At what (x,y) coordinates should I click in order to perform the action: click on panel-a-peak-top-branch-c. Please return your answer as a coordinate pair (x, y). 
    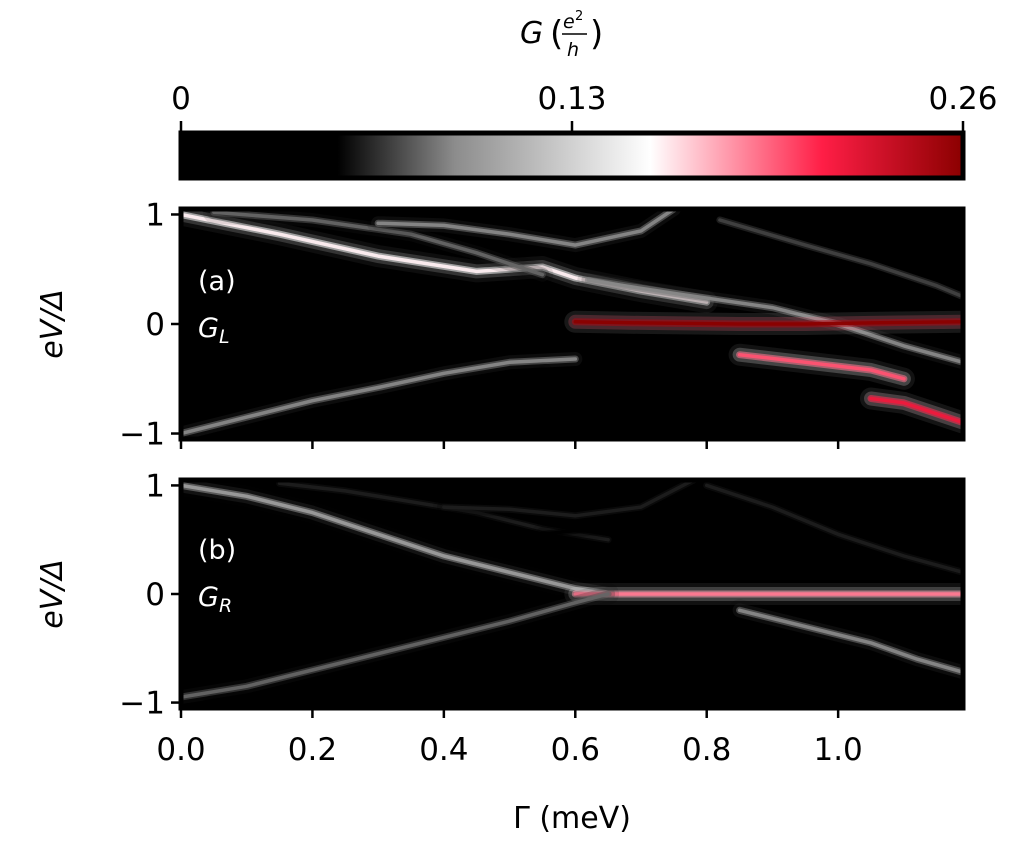
    Looking at the image, I should click on (526, 233).